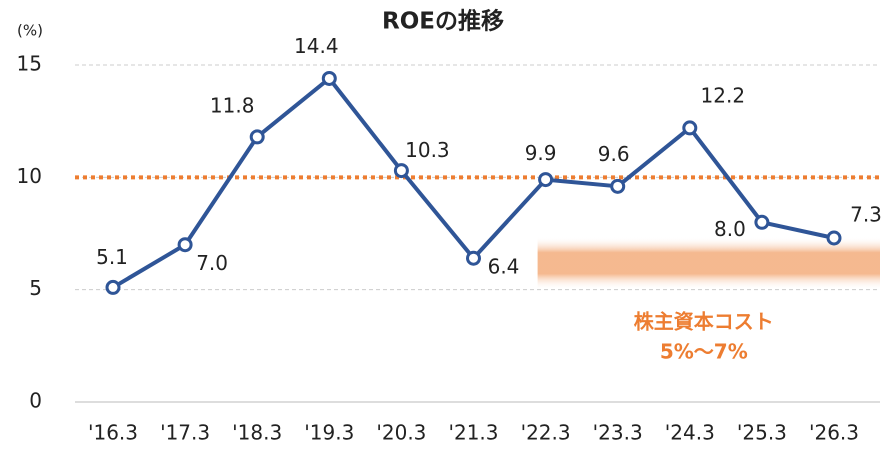 This screenshot has width=886, height=449. What do you see at coordinates (866, 214) in the screenshot?
I see `data-label: 7.3` at bounding box center [866, 214].